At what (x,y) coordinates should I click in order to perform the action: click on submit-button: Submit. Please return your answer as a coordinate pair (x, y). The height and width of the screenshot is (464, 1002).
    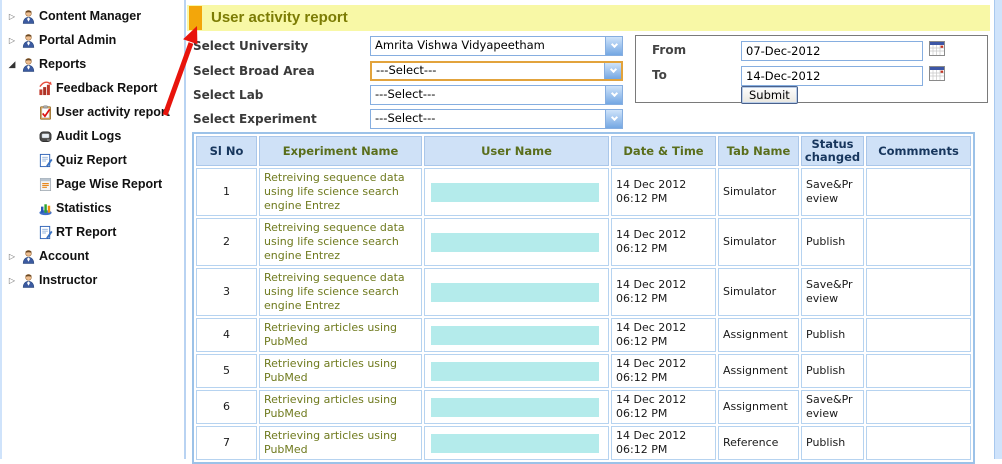
    Looking at the image, I should click on (769, 95).